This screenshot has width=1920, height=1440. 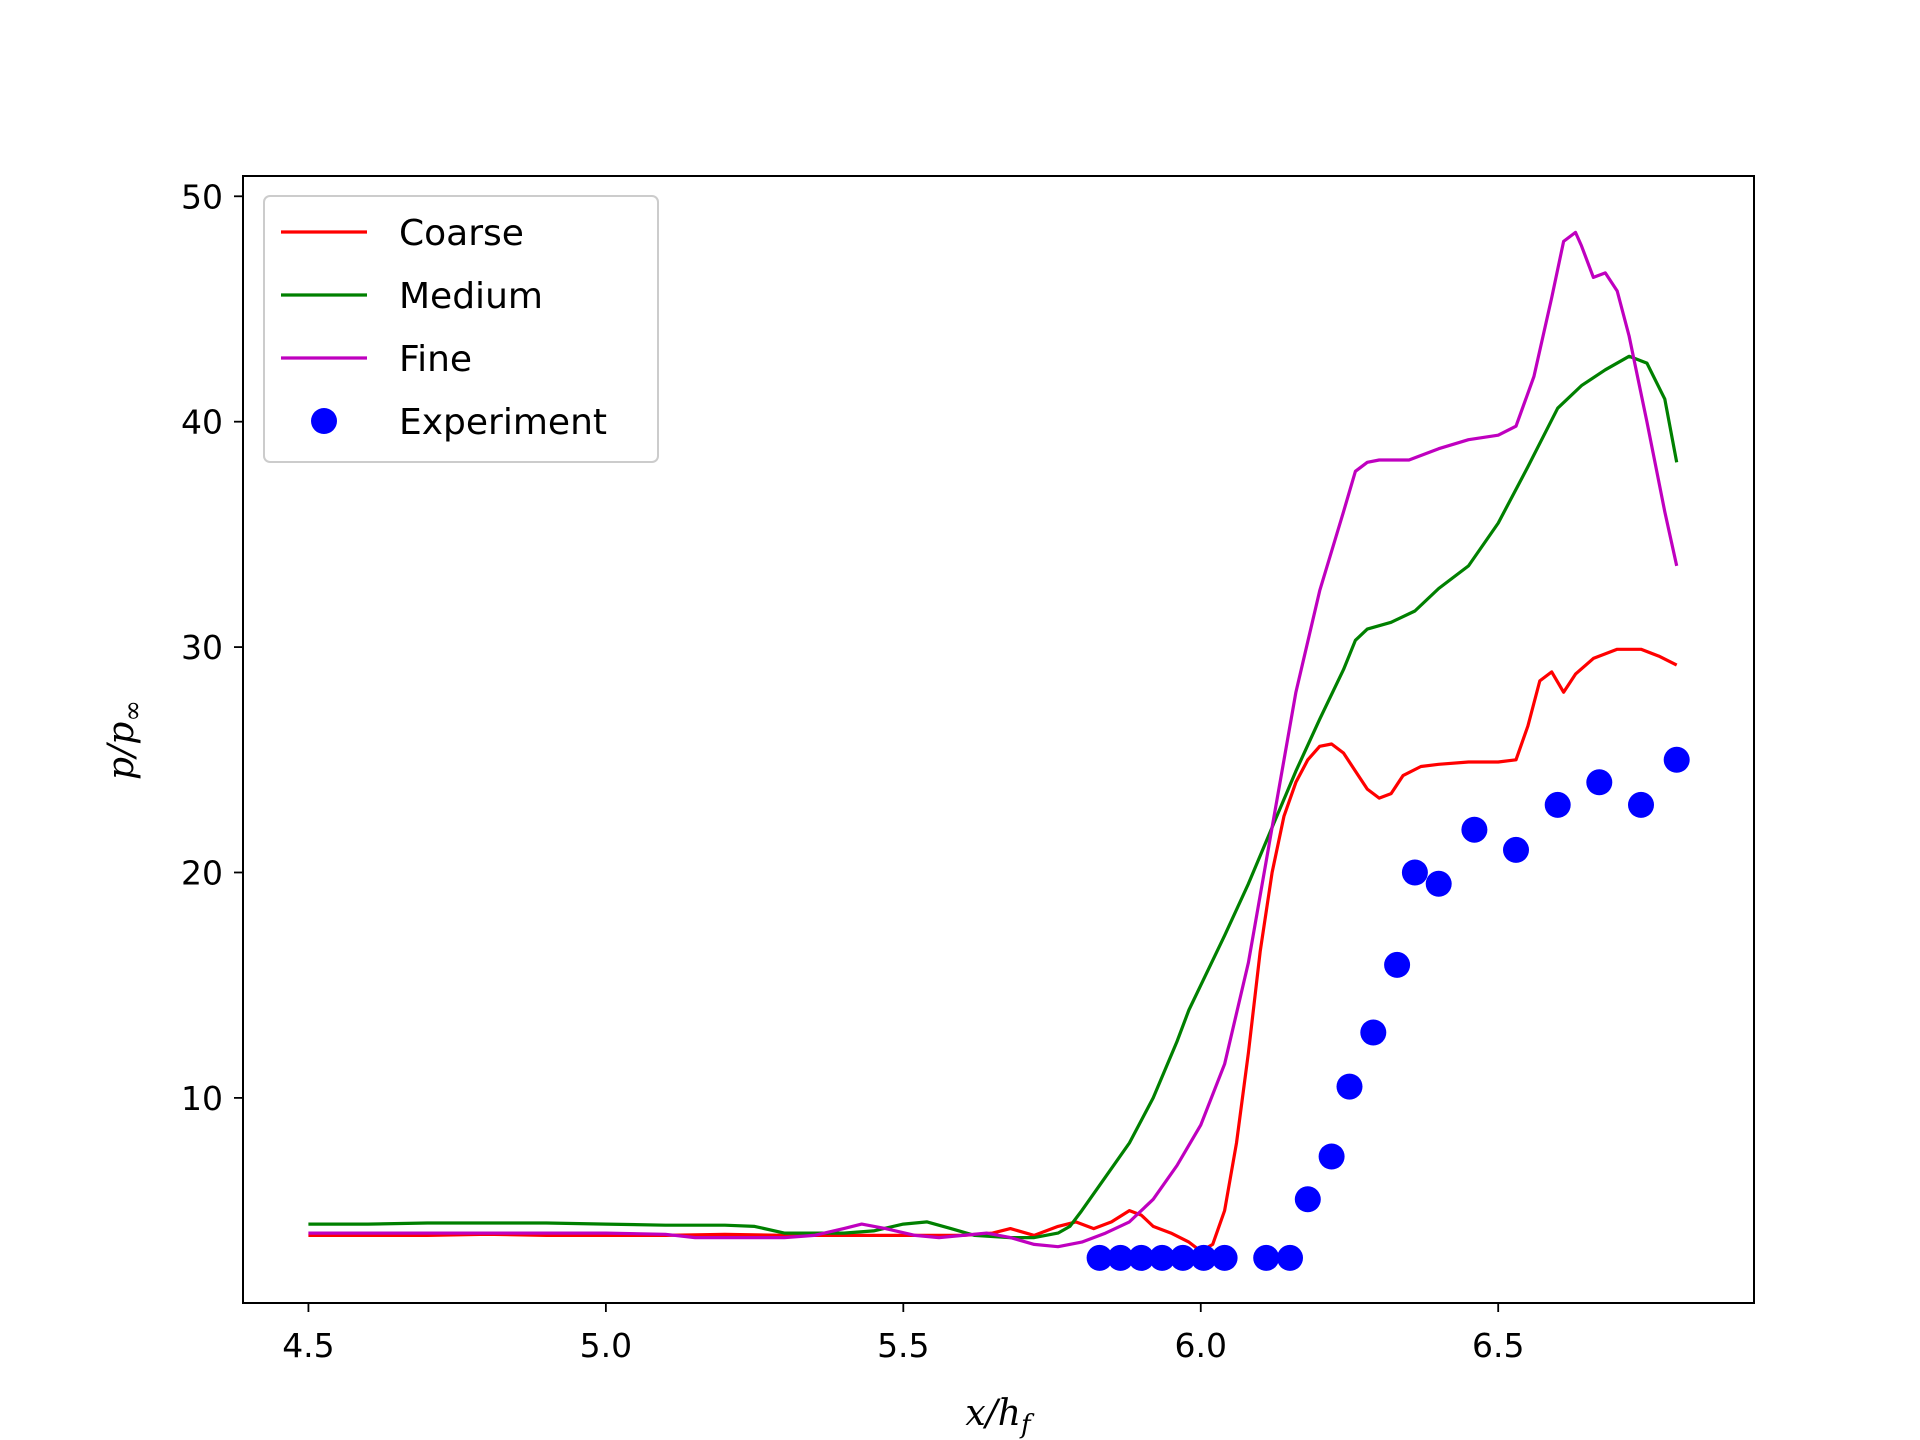 What do you see at coordinates (202, 422) in the screenshot?
I see `y-tick-label: 40` at bounding box center [202, 422].